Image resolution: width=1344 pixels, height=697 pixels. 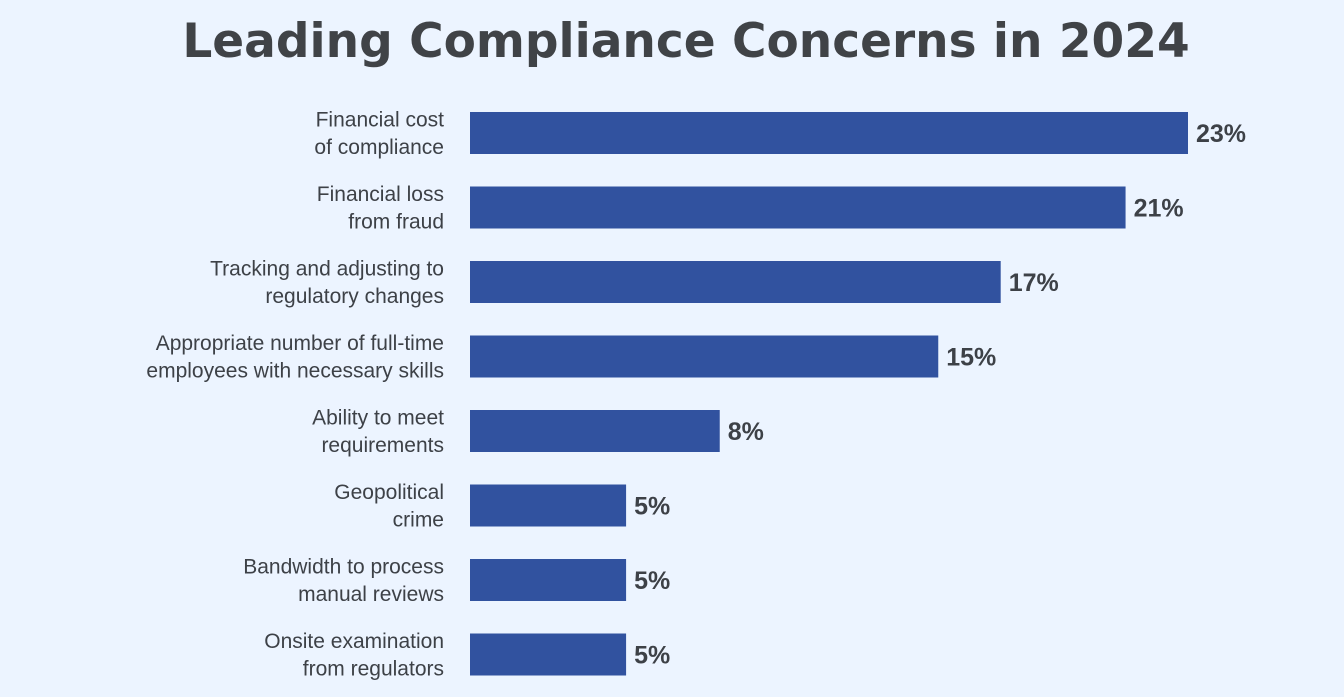 What do you see at coordinates (389, 492) in the screenshot?
I see `category-label-5-line-0: Geopolitical` at bounding box center [389, 492].